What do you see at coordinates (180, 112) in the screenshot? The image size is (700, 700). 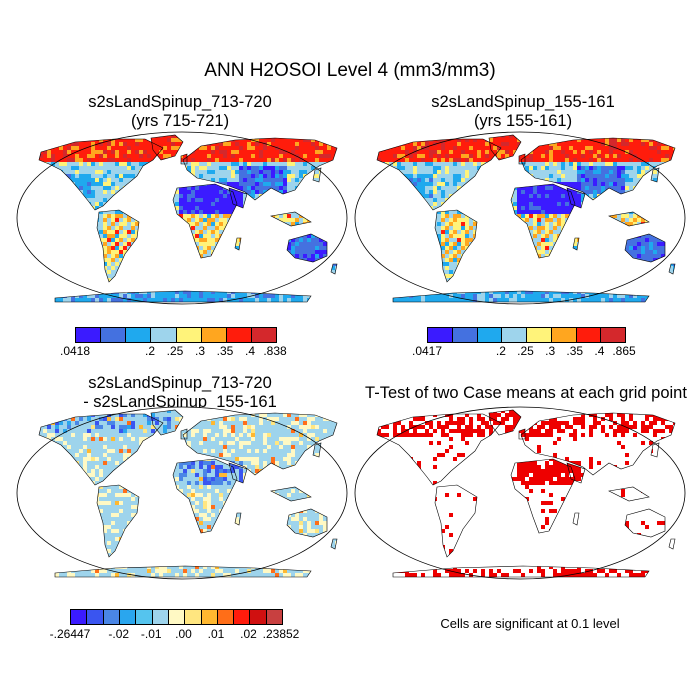 I see `panel-1-title: s2sLandSpinup_713-720 (yrs 715-721)` at bounding box center [180, 112].